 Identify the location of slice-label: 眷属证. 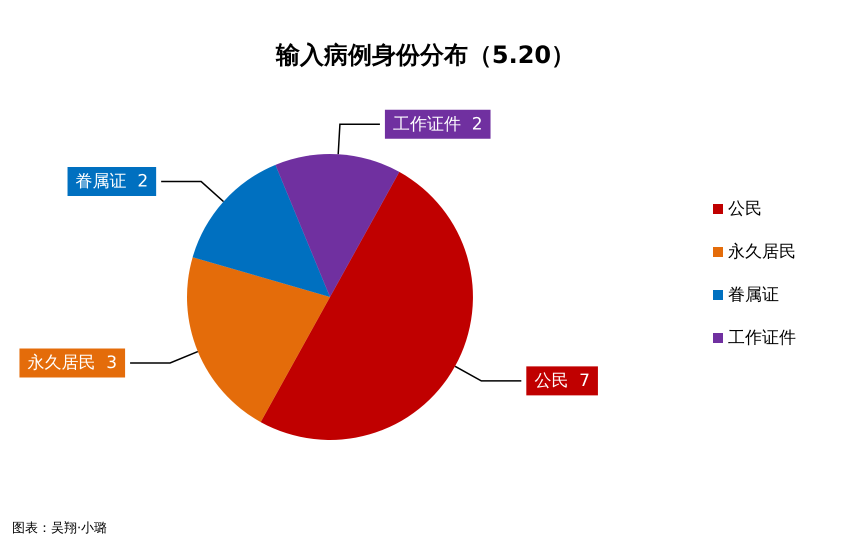
(101, 182).